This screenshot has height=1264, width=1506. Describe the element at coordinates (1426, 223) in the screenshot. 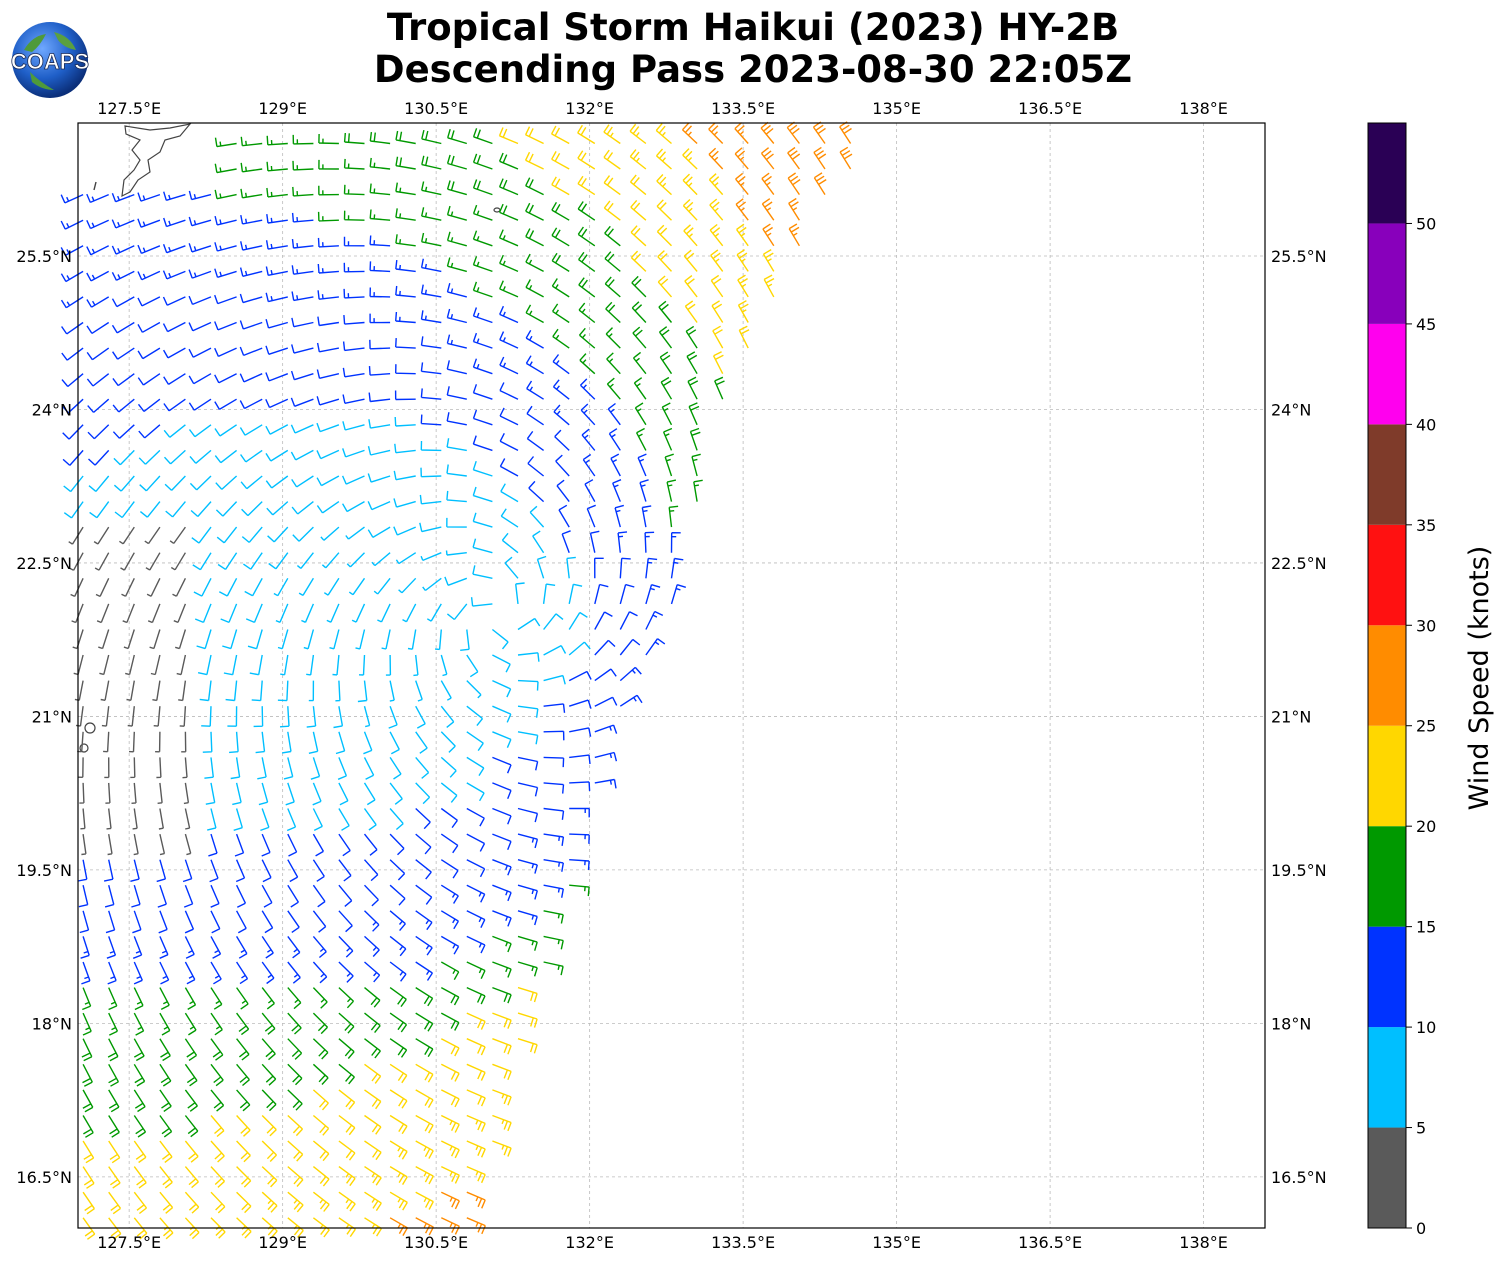

I see `colorbar-tick-label: 50` at that location.